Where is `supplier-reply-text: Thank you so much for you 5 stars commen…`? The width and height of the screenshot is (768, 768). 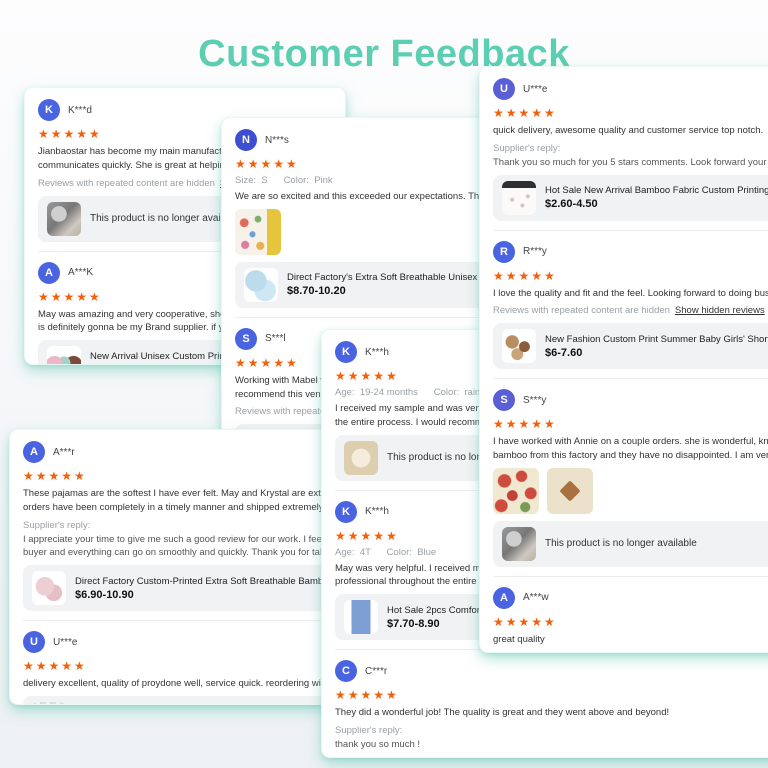 supplier-reply-text: Thank you so much for you 5 stars commen… is located at coordinates (630, 162).